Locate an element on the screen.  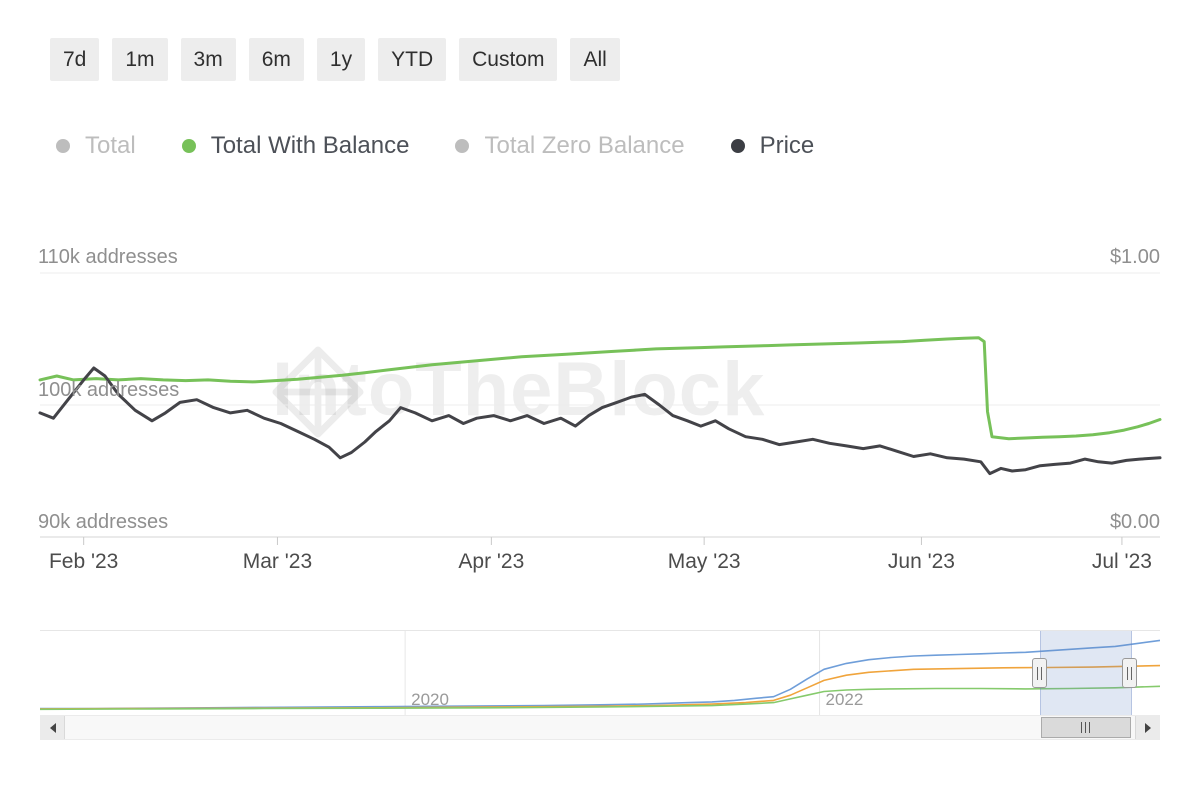
navigator-gridlines is located at coordinates (612, 673).